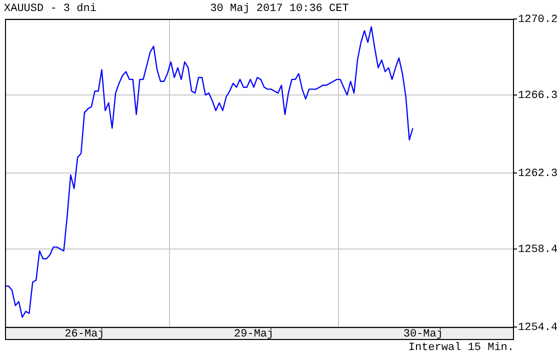 The height and width of the screenshot is (358, 559). Describe the element at coordinates (254, 334) in the screenshot. I see `x-tick-label: 29-Maj` at that location.